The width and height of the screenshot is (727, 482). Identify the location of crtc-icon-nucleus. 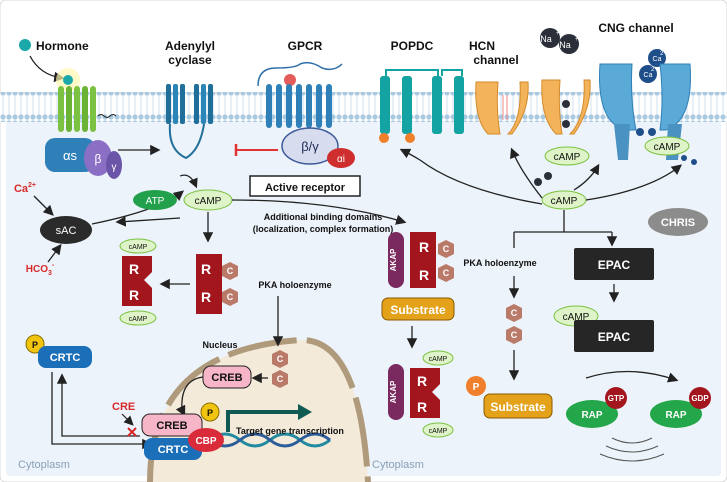
(173, 449).